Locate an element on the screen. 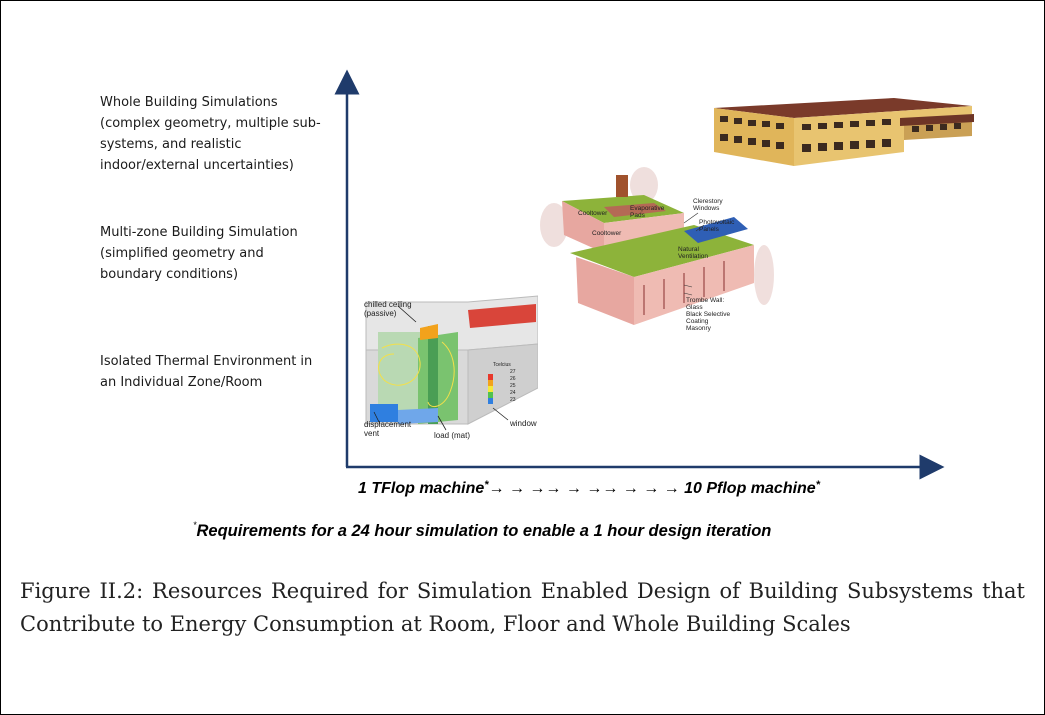 Image resolution: width=1045 pixels, height=715 pixels. whole-building-line-1: Whole Building Simulations is located at coordinates (189, 102).